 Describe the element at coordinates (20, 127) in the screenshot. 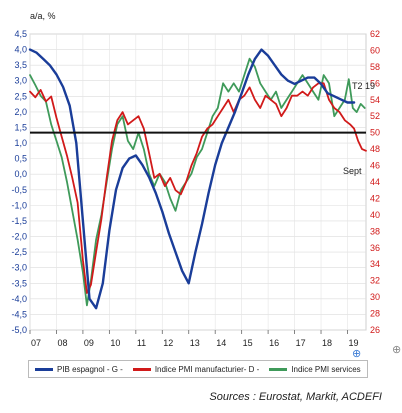

I see `left-tick-label: 1,5` at that location.